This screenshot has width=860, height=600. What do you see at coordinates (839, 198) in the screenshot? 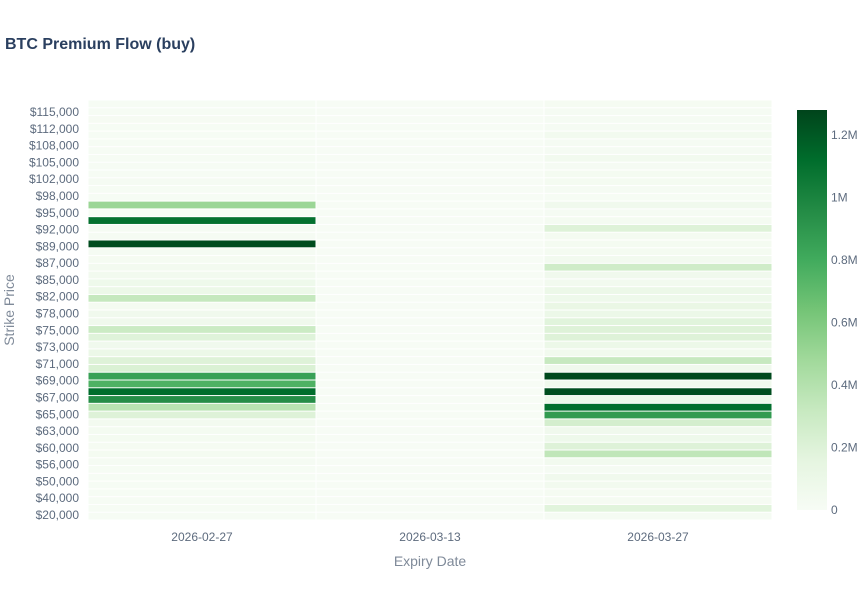
I see `colorbar-tick-label: 1M` at bounding box center [839, 198].